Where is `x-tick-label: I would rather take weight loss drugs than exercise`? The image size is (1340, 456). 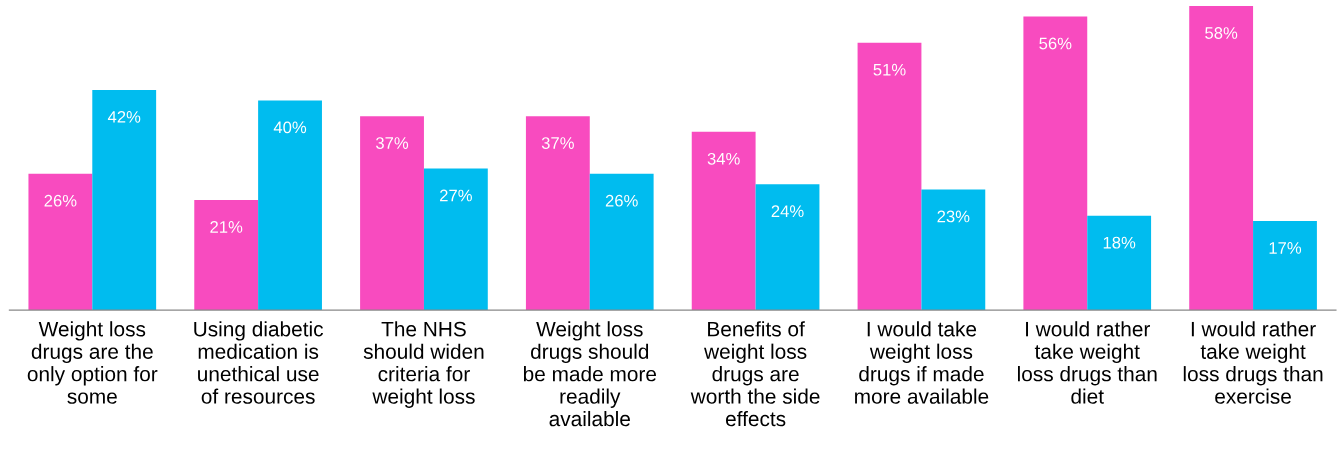 x-tick-label: I would rather take weight loss drugs than exercise is located at coordinates (1253, 362).